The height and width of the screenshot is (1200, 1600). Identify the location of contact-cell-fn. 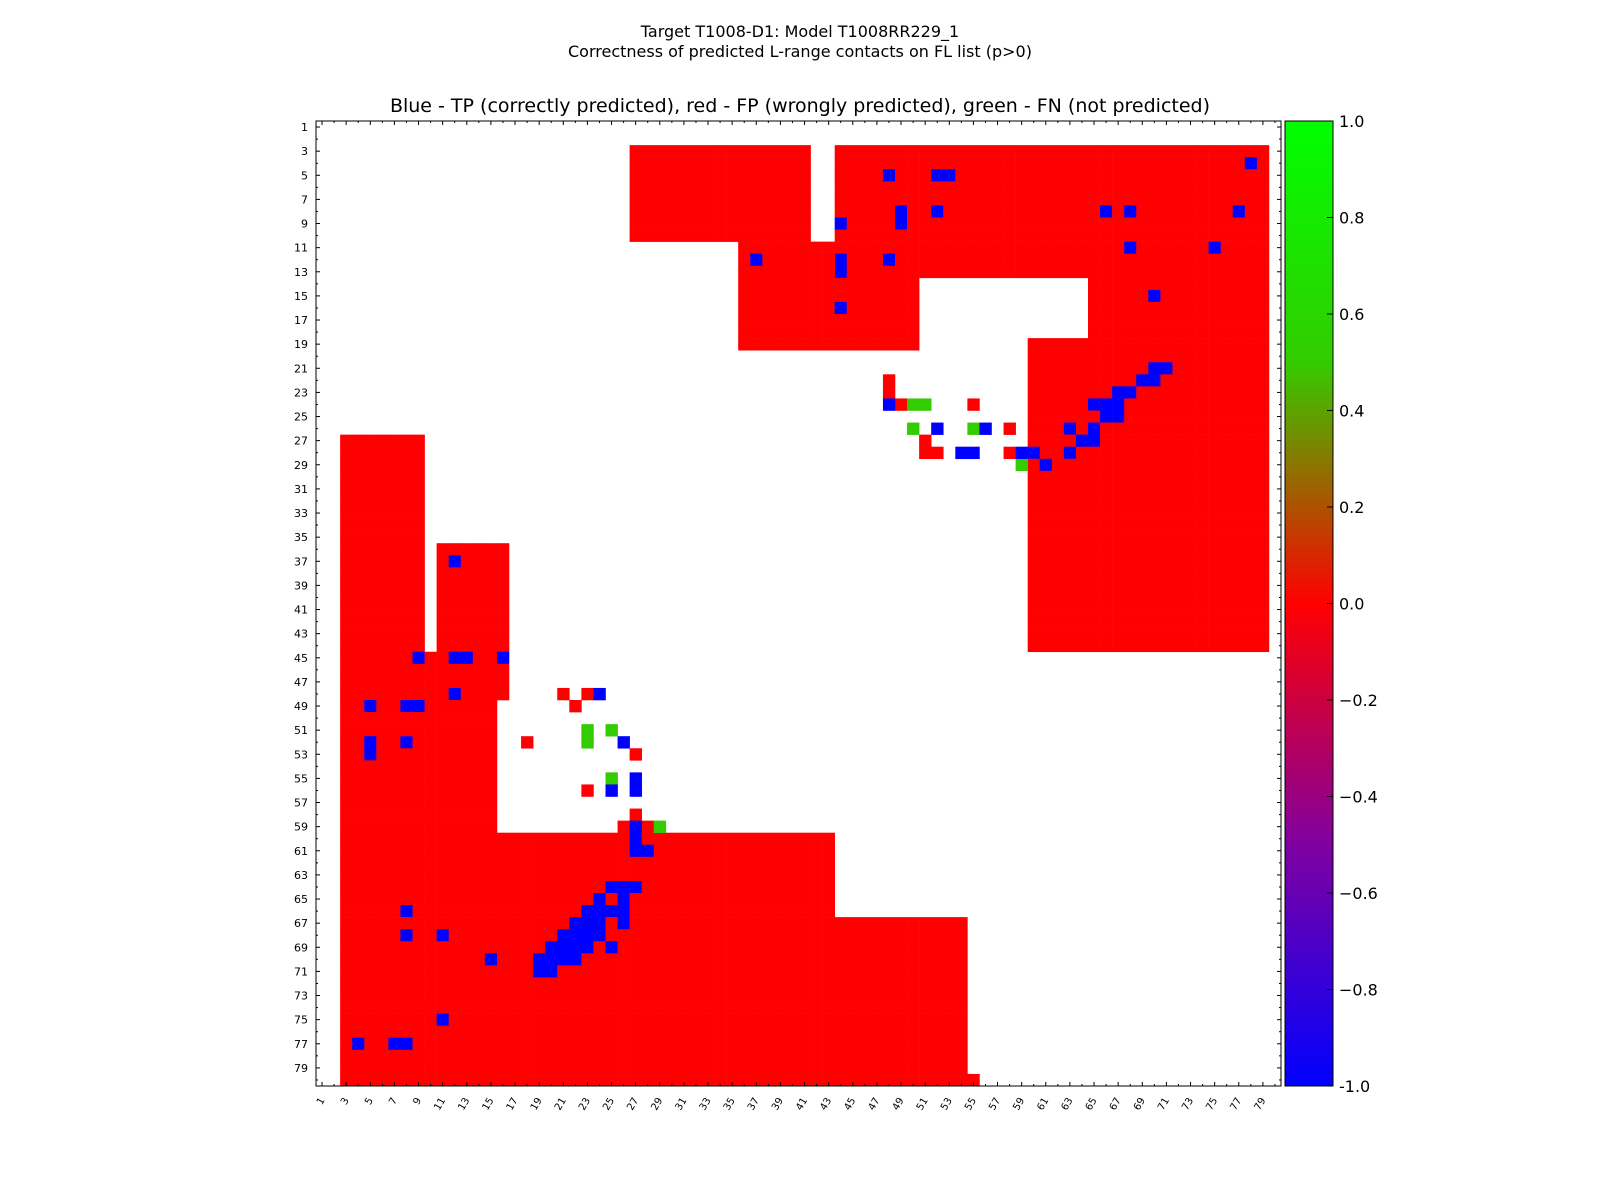
(611, 730).